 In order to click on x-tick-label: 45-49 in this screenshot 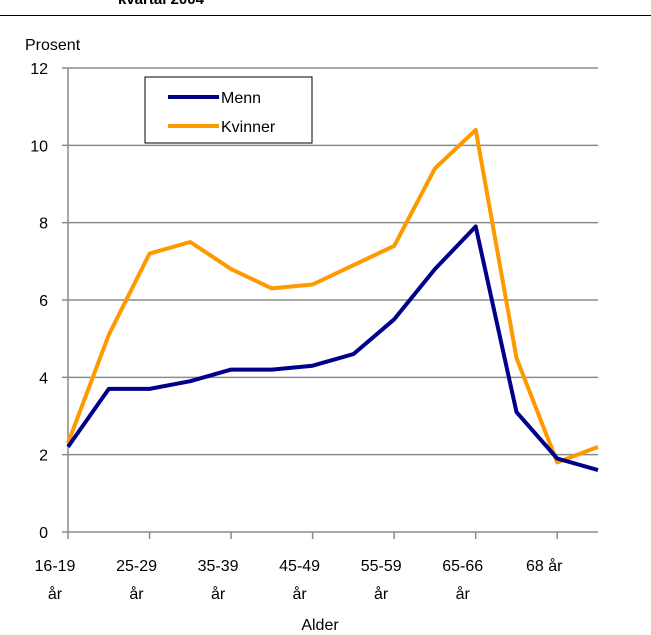, I will do `click(299, 566)`.